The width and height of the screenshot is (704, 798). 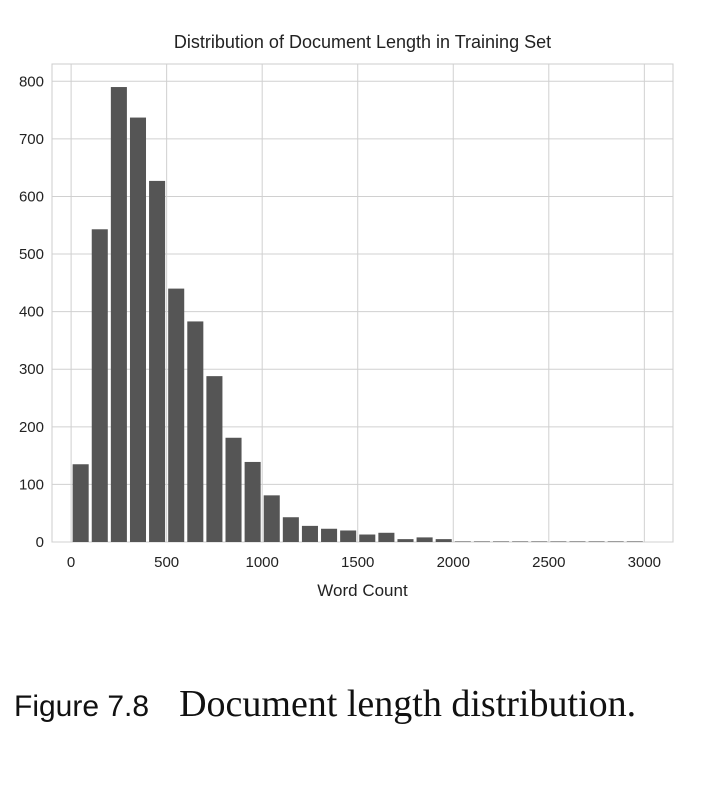 I want to click on figure-caption: Figure 7.8 Document length distribution., so click(x=354, y=705).